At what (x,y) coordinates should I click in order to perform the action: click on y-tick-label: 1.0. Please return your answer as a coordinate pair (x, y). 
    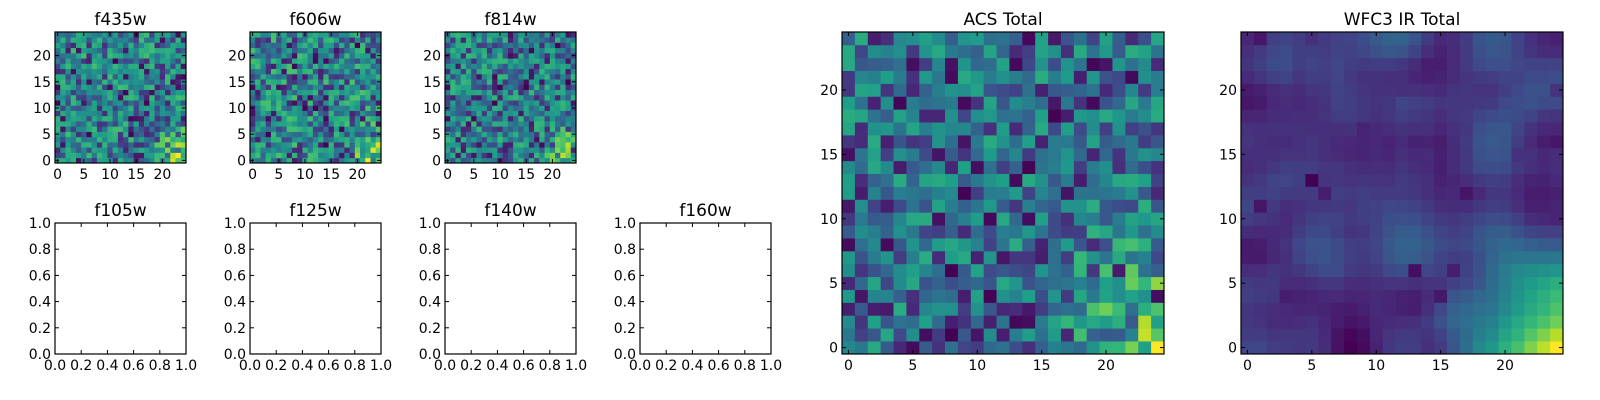
    Looking at the image, I should click on (40, 224).